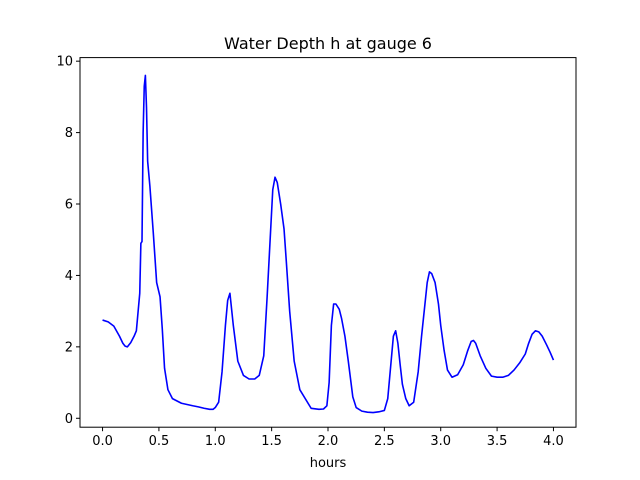  What do you see at coordinates (328, 441) in the screenshot?
I see `x-tick-label: 2.0` at bounding box center [328, 441].